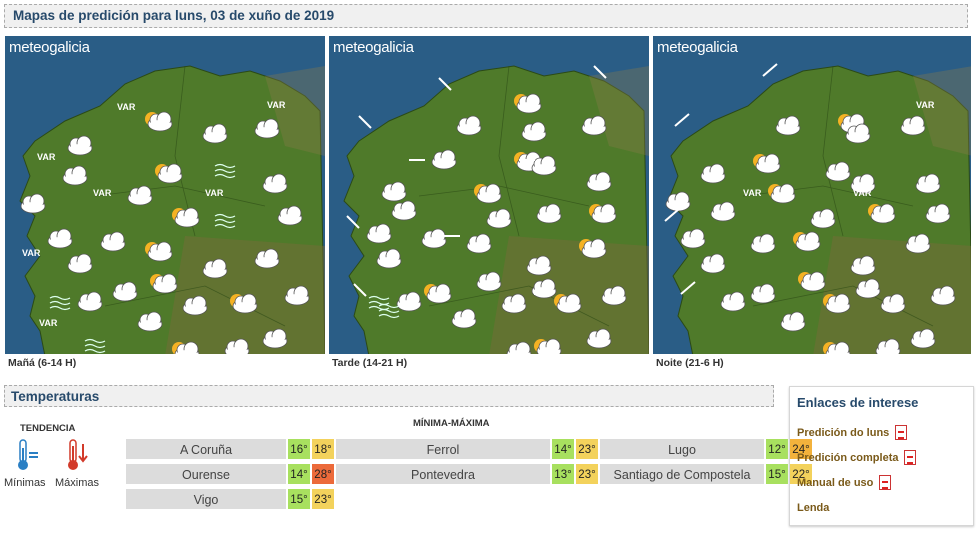 The width and height of the screenshot is (978, 535). What do you see at coordinates (77, 483) in the screenshot?
I see `max-label: Máximas` at bounding box center [77, 483].